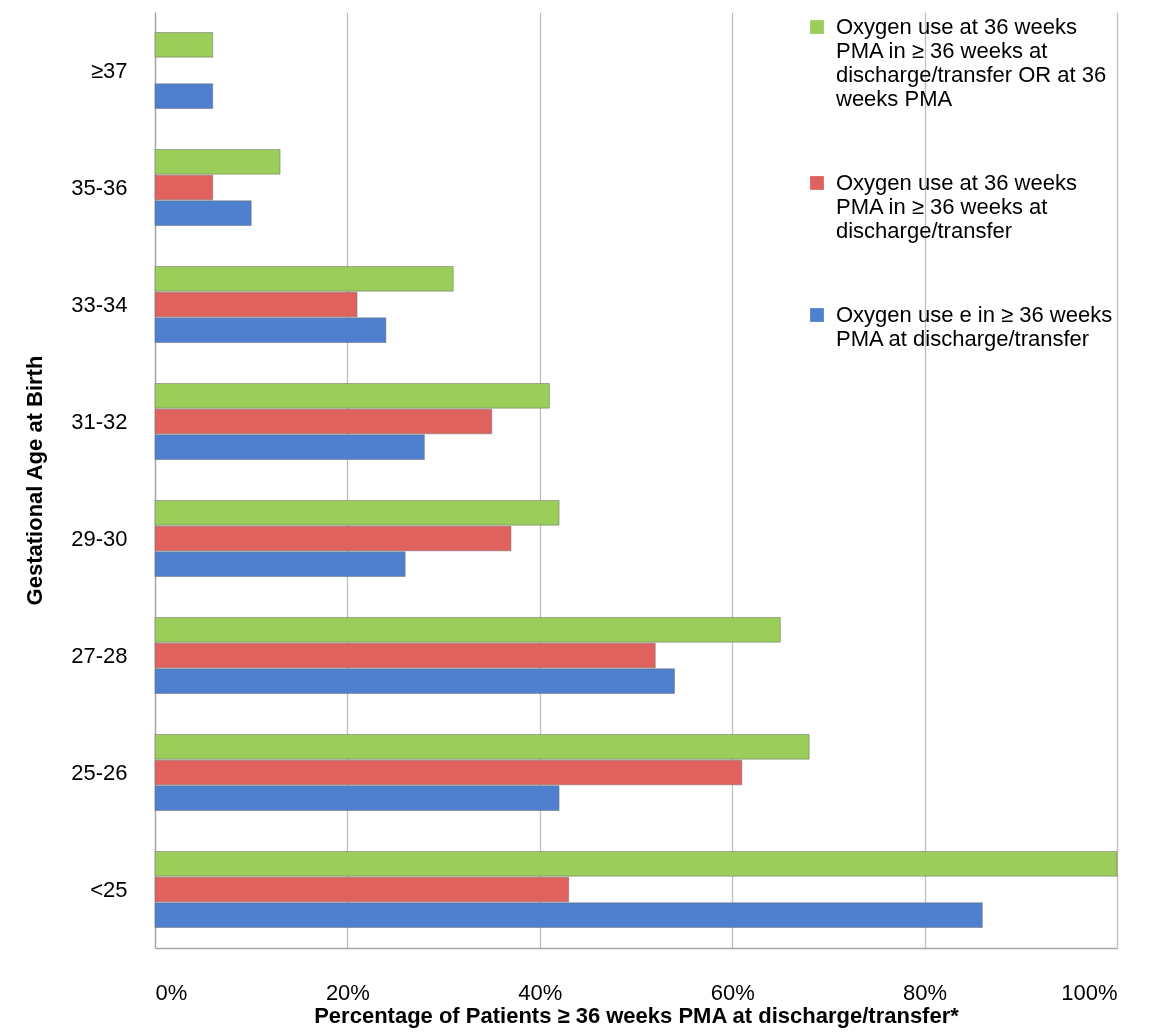 The image size is (1159, 1036). Describe the element at coordinates (971, 62) in the screenshot. I see `legend-label: Oxygen use at 36 weeks PMA in ≥ 36 weeks at discharge/transfer OR at 36 weeks PMA` at that location.